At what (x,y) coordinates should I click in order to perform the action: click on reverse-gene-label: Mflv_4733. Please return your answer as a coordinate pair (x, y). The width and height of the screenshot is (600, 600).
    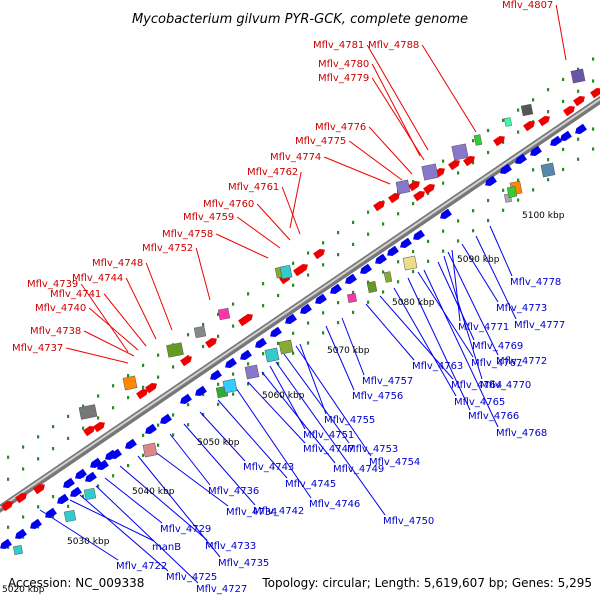
    Looking at the image, I should click on (230, 546).